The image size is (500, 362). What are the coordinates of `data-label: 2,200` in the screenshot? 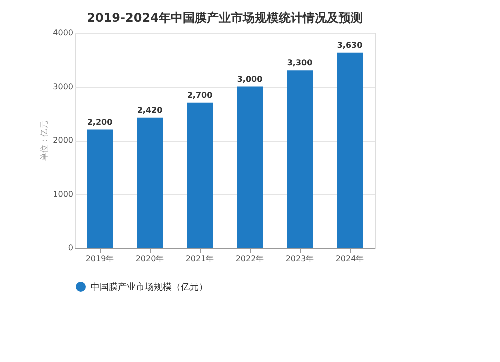 It's located at (100, 122).